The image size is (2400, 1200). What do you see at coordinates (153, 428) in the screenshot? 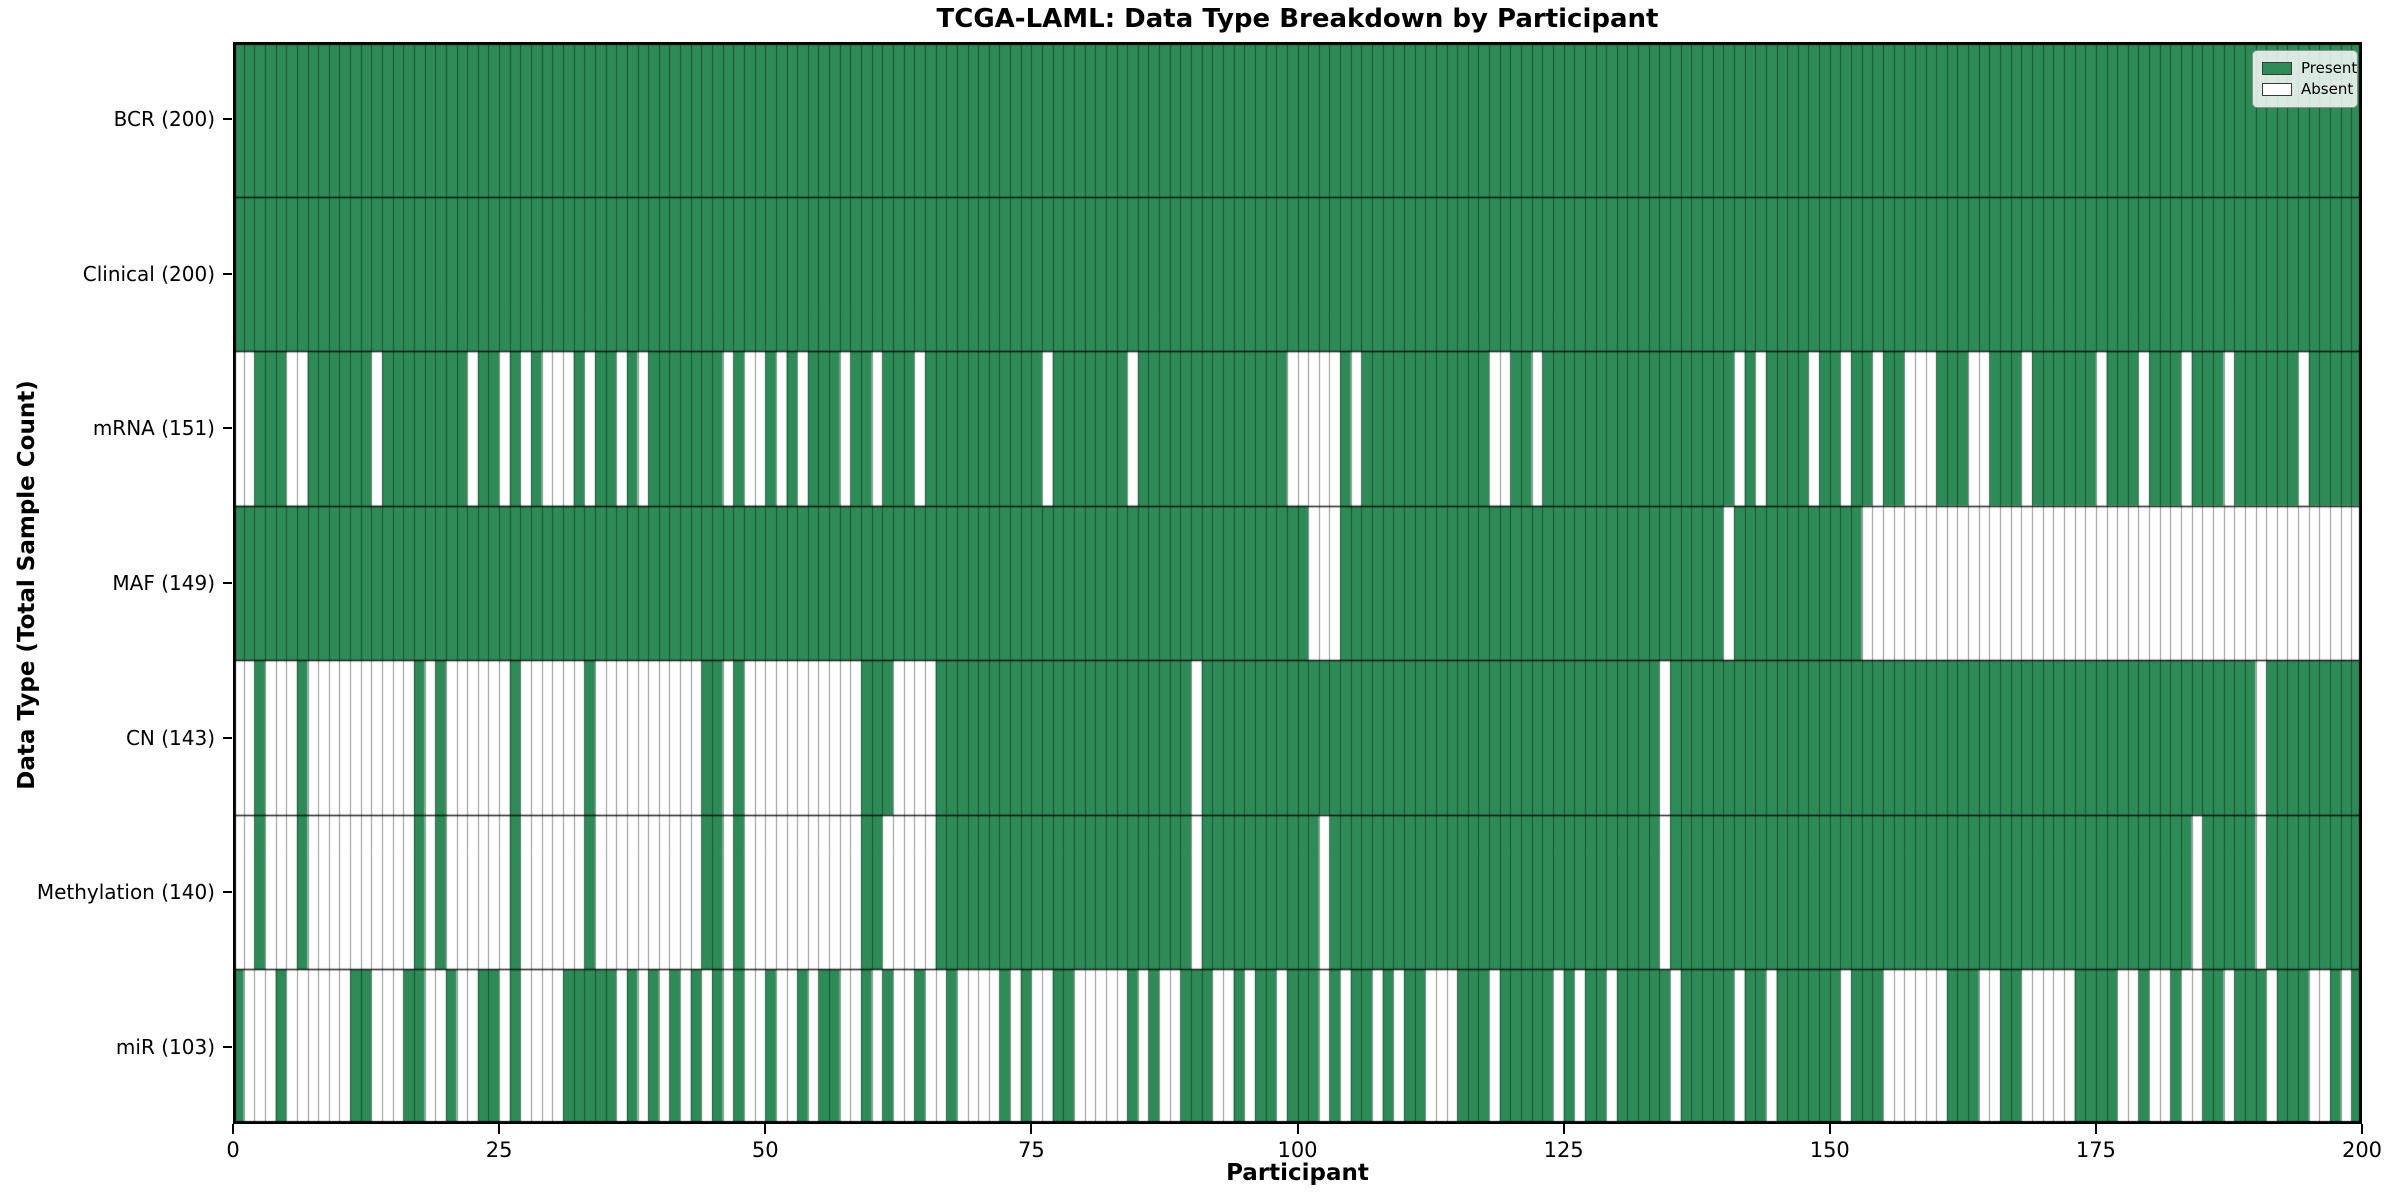
I see `y-tick-label-mRNA: mRNA (151)` at bounding box center [153, 428].